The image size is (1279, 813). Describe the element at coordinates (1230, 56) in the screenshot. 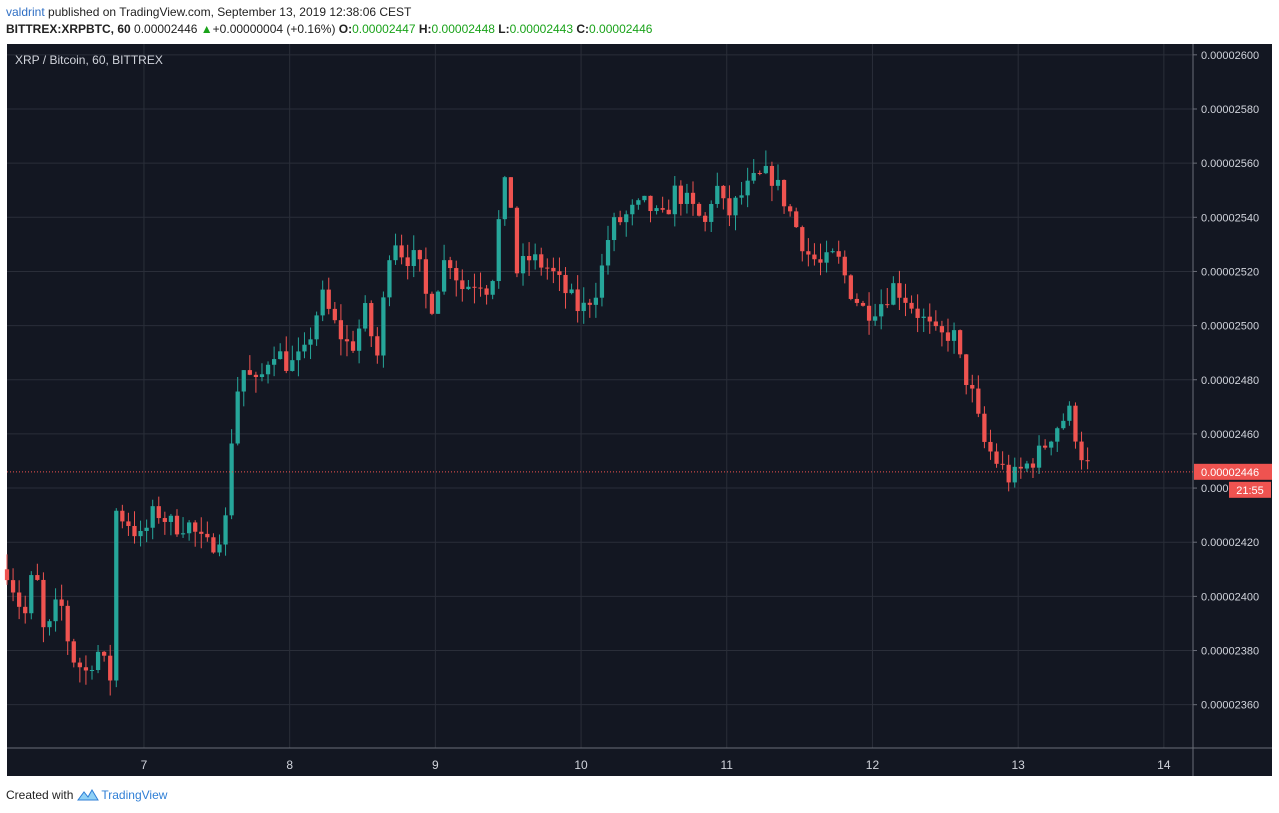

I see `price-tick-label: 0.00002600` at that location.